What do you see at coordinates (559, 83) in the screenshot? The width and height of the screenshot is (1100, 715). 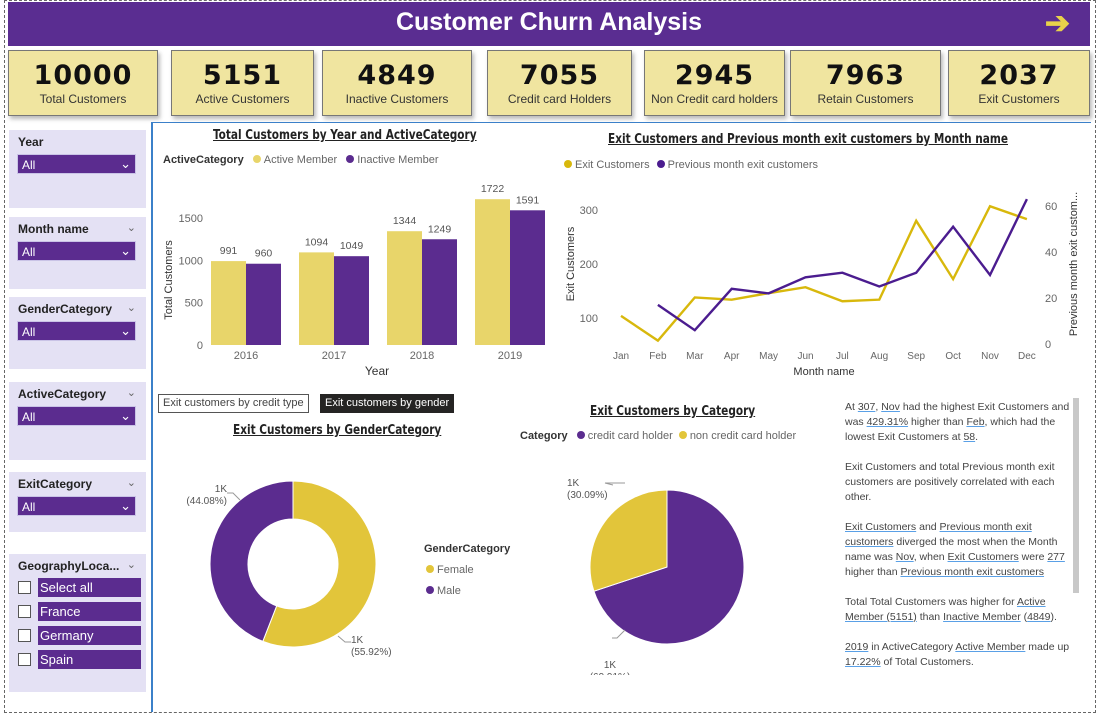 I see `kpi-card: 7055 Credit card Holders` at bounding box center [559, 83].